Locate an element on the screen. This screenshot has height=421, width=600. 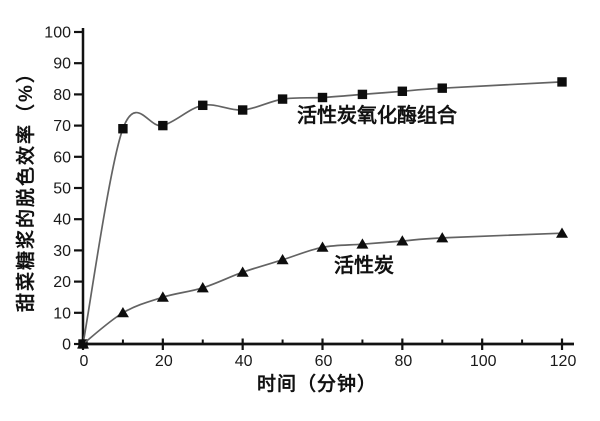
y-tick-label: 30 is located at coordinates (62, 251).